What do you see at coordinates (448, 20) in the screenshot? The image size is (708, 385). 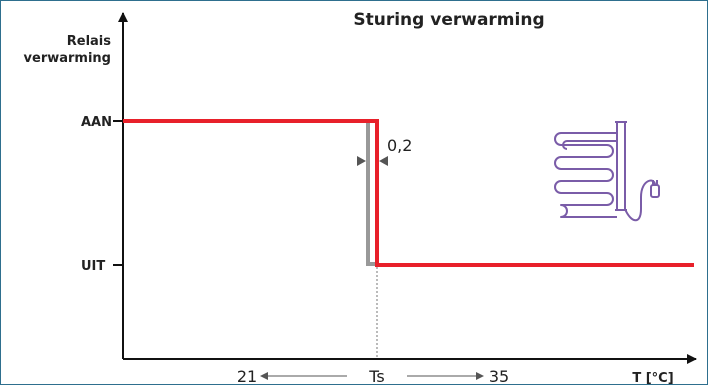 I see `diagram-title: Sturing verwarming` at bounding box center [448, 20].